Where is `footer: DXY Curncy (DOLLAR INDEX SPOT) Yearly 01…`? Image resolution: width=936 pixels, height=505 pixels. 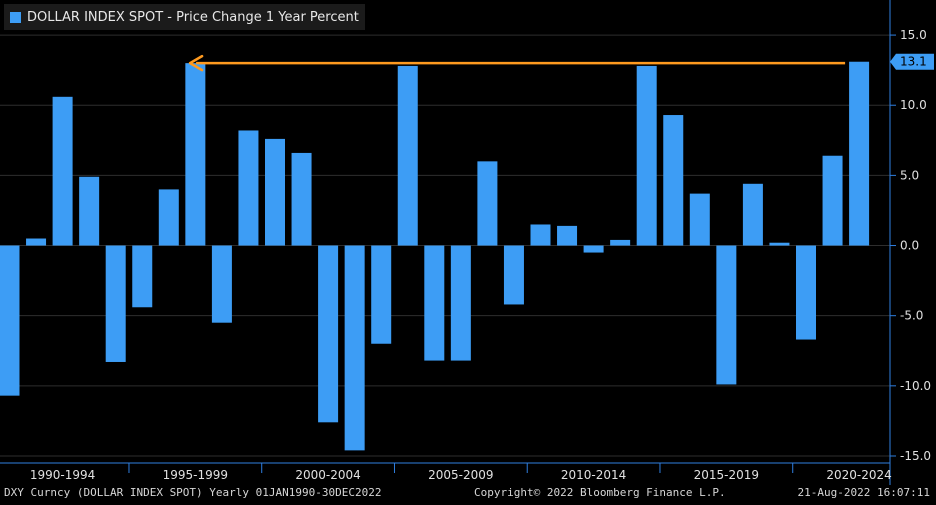 footer: DXY Curncy (DOLLAR INDEX SPOT) Yearly 01… is located at coordinates (468, 493).